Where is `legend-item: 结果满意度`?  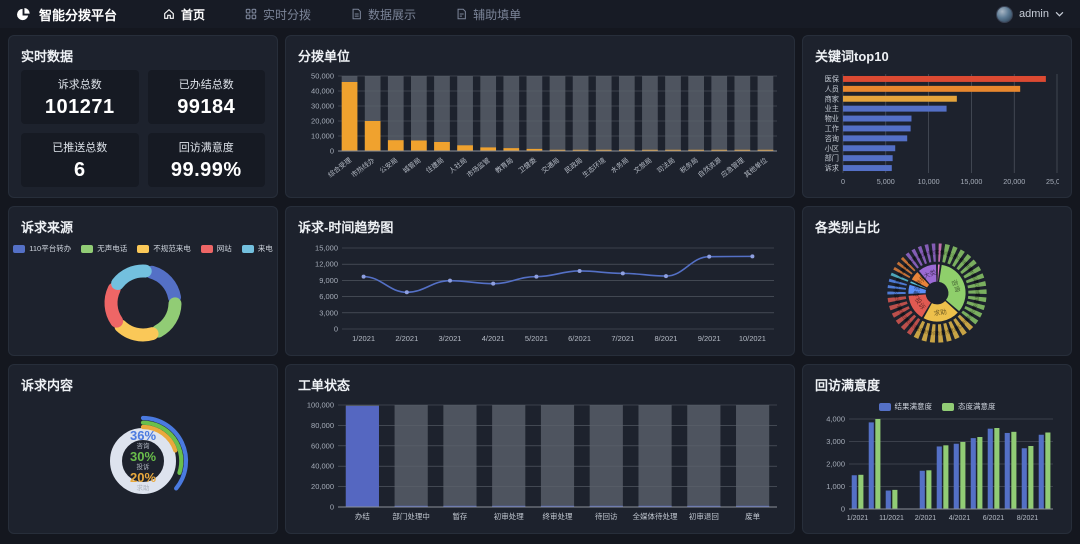
legend-item: 结果满意度 is located at coordinates (905, 406).